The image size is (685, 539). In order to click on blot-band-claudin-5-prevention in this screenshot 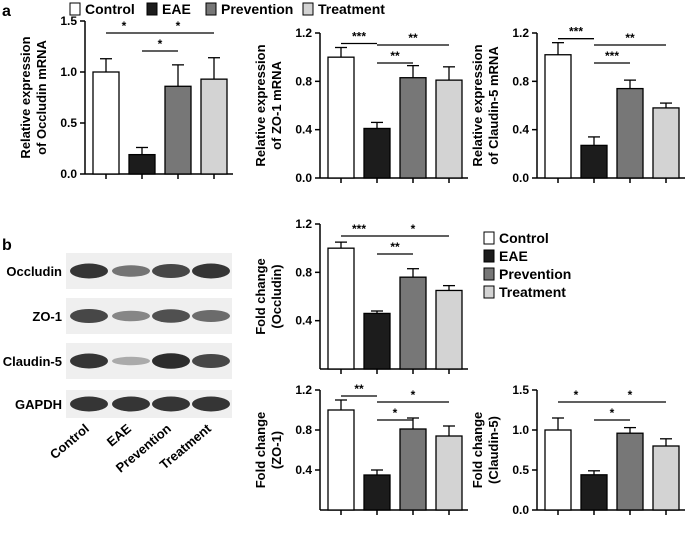, I will do `click(171, 361)`.